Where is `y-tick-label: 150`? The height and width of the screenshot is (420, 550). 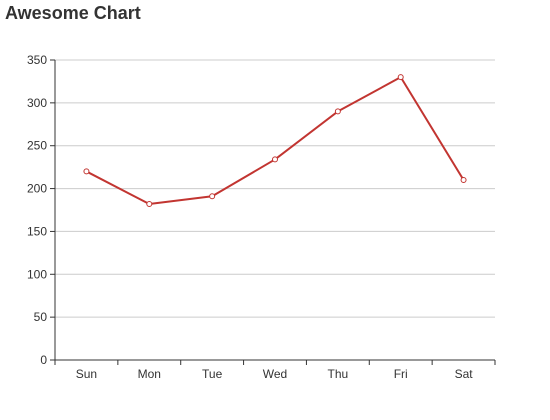 y-tick-label: 150 is located at coordinates (37, 231).